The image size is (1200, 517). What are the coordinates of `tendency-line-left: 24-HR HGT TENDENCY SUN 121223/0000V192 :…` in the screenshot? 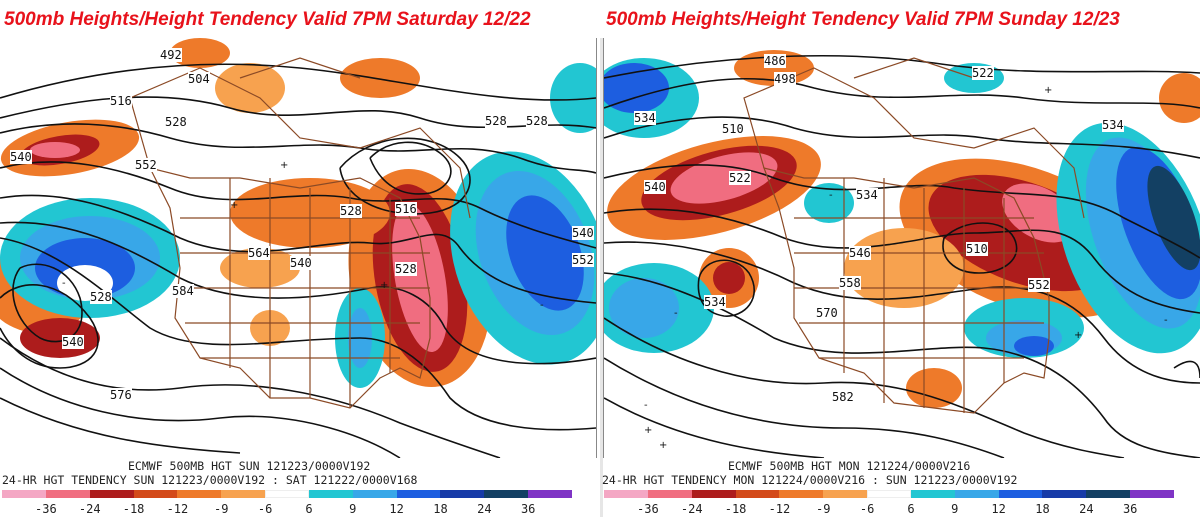 It's located at (210, 480).